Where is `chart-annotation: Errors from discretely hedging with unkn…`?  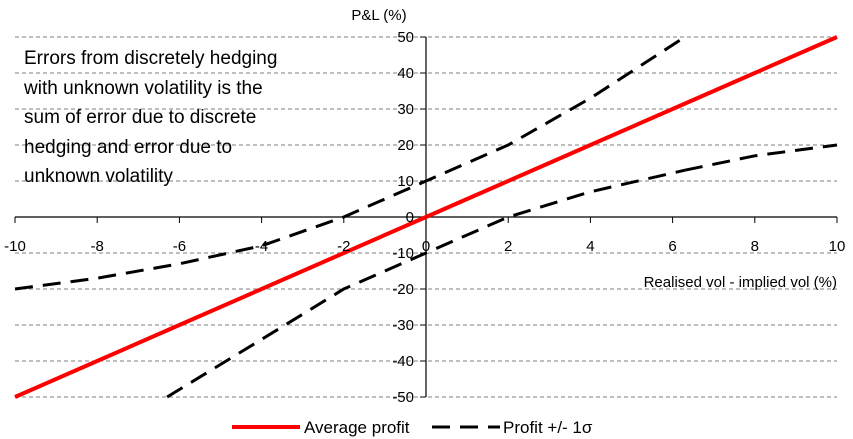 chart-annotation: Errors from discretely hedging with unkn… is located at coordinates (151, 117).